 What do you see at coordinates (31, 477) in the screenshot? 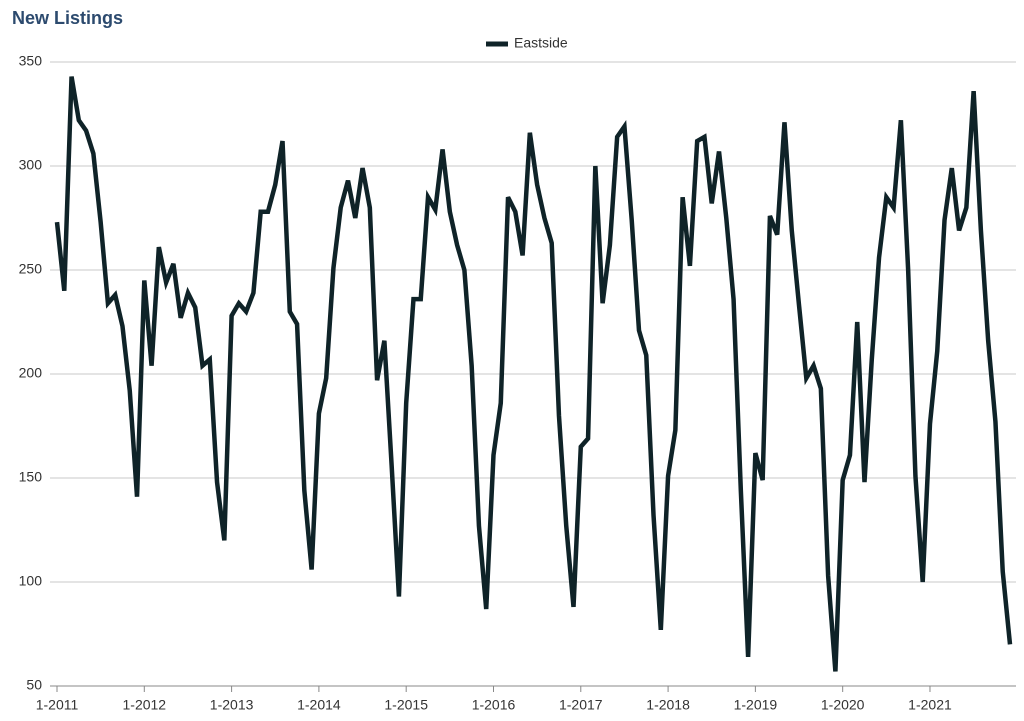
I see `y-tick-label: 150` at bounding box center [31, 477].